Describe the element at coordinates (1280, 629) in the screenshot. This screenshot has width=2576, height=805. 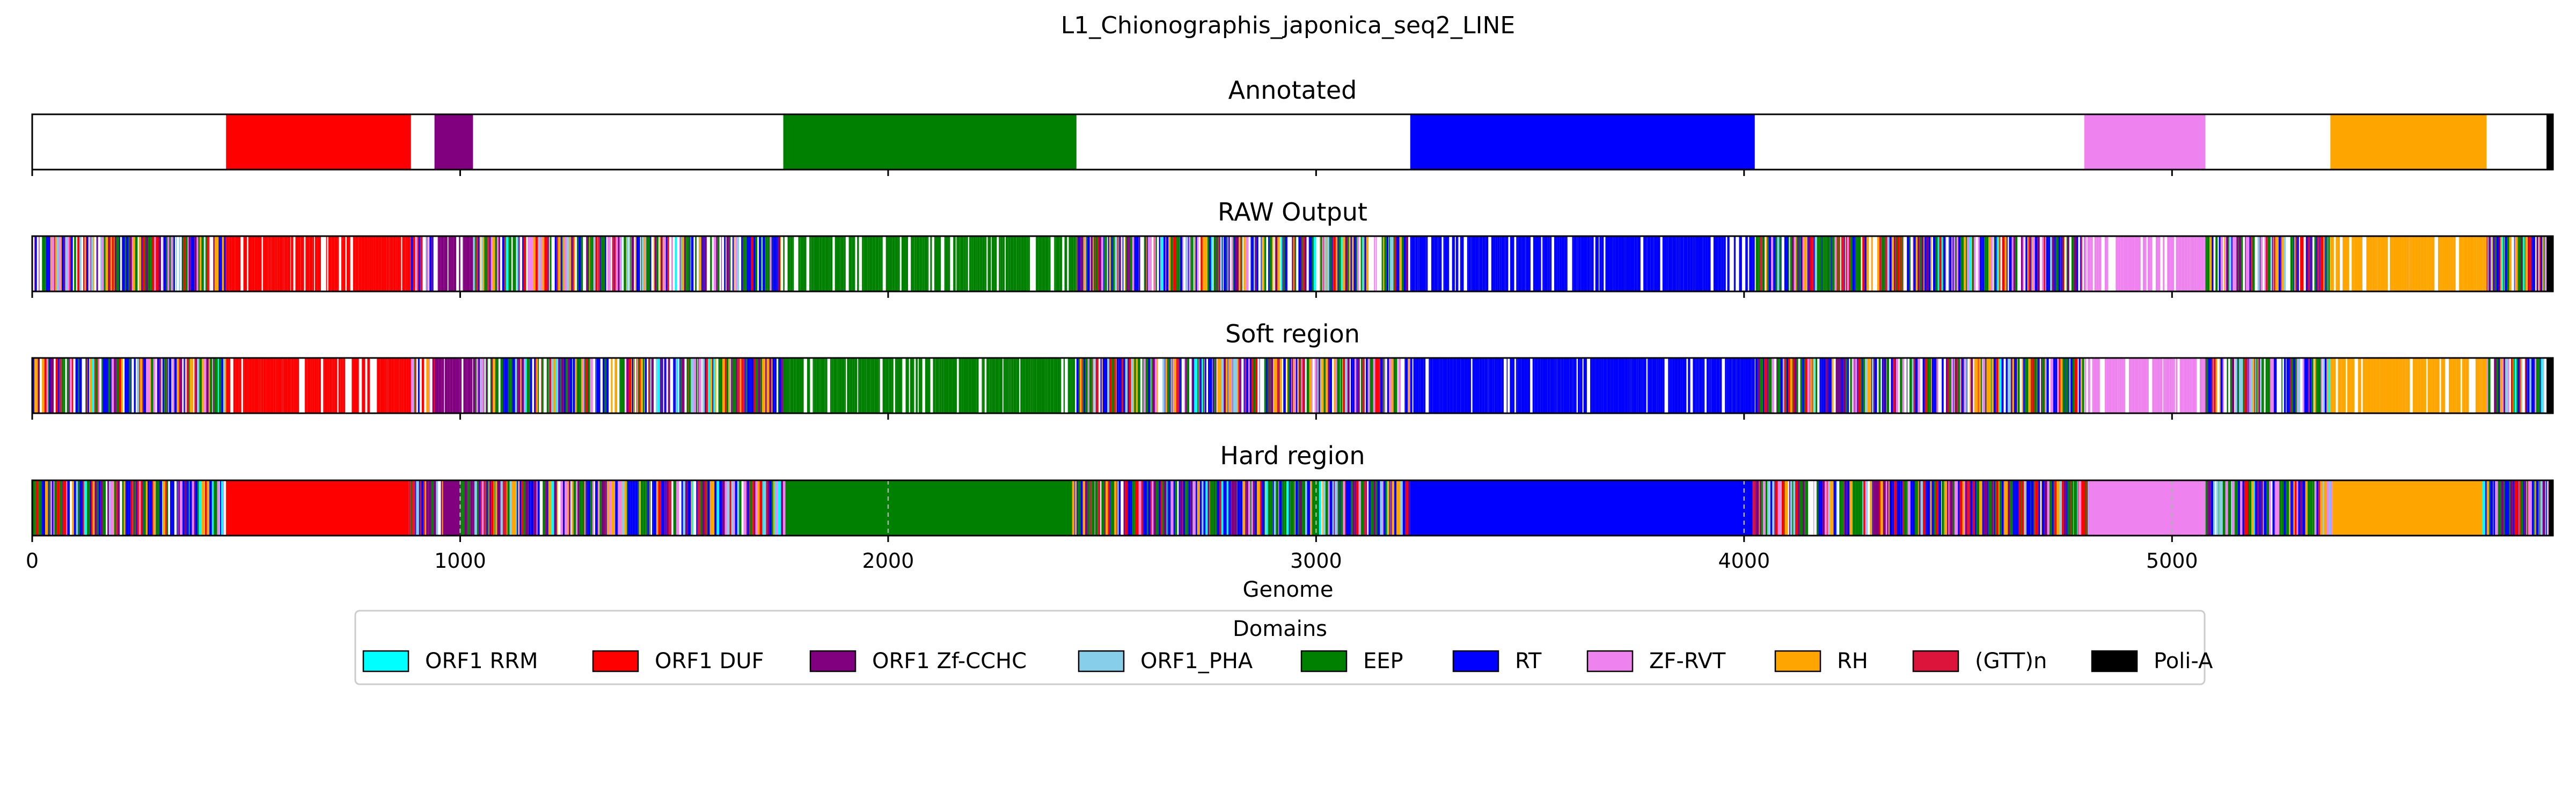
I see `legend-title: Domains` at that location.